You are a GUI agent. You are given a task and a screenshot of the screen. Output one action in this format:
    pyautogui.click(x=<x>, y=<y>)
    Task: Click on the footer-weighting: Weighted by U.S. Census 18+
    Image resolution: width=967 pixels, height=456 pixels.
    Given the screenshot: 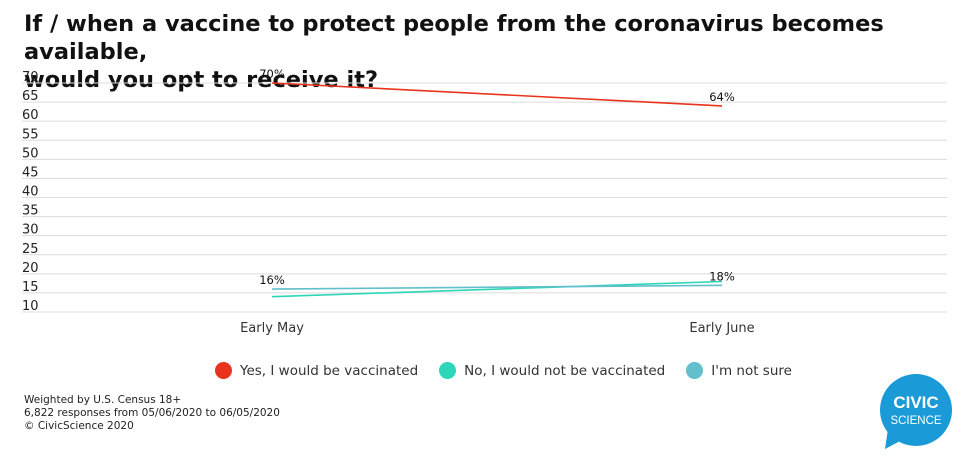 What is the action you would take?
    pyautogui.click(x=103, y=400)
    